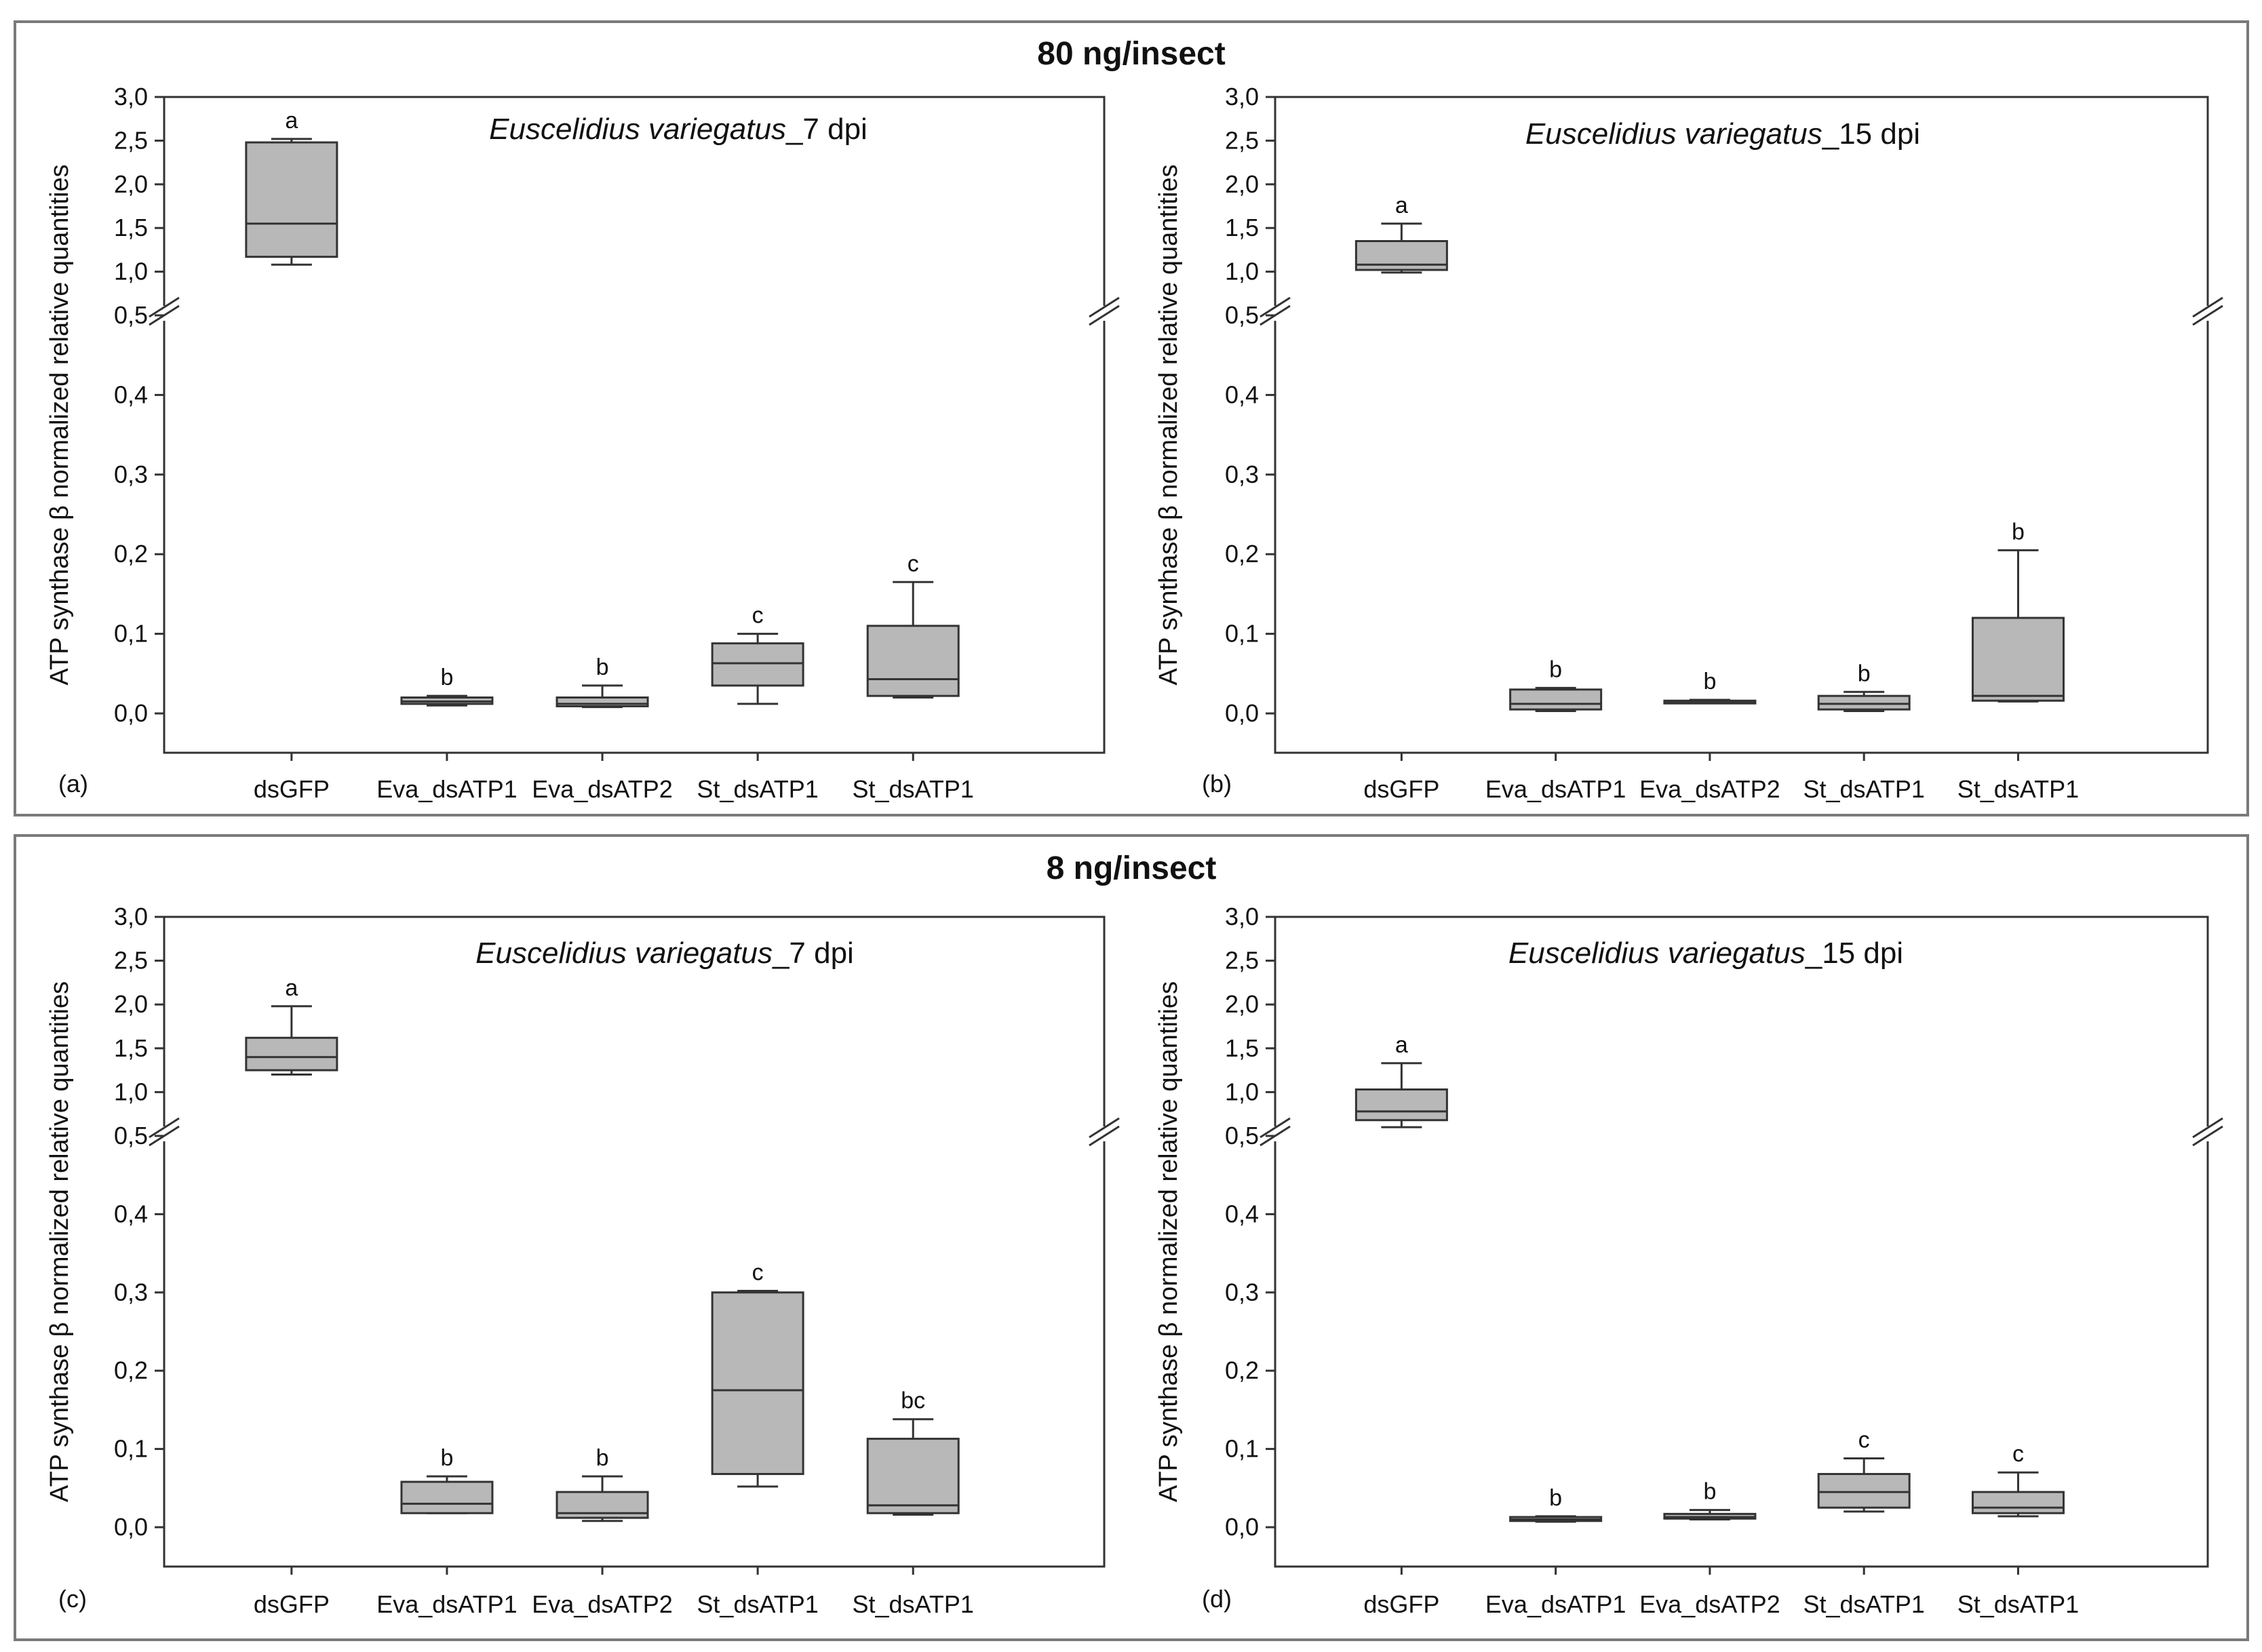 The height and width of the screenshot is (1652, 2262). Describe the element at coordinates (913, 1401) in the screenshot. I see `significance-letter: bc` at that location.